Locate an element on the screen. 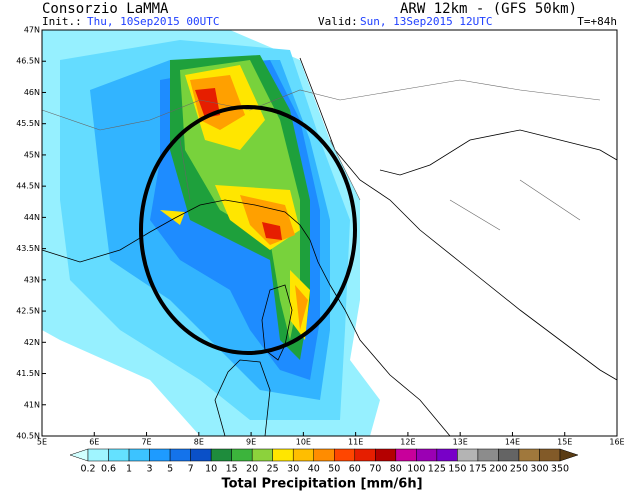  lon-label: 10E is located at coordinates (303, 442).